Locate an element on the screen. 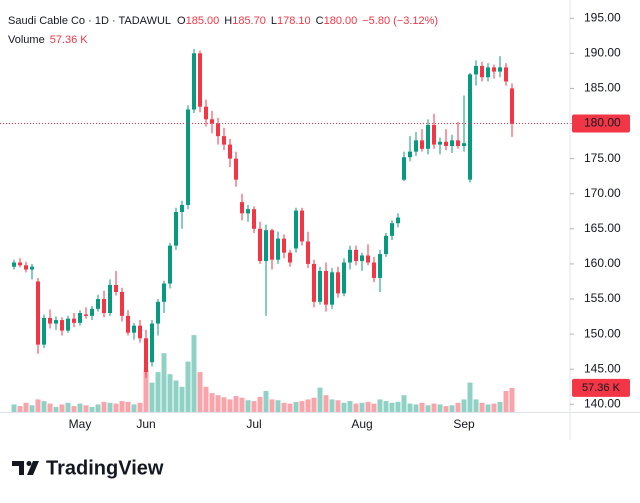  x-tick-label: Jun is located at coordinates (145, 424).